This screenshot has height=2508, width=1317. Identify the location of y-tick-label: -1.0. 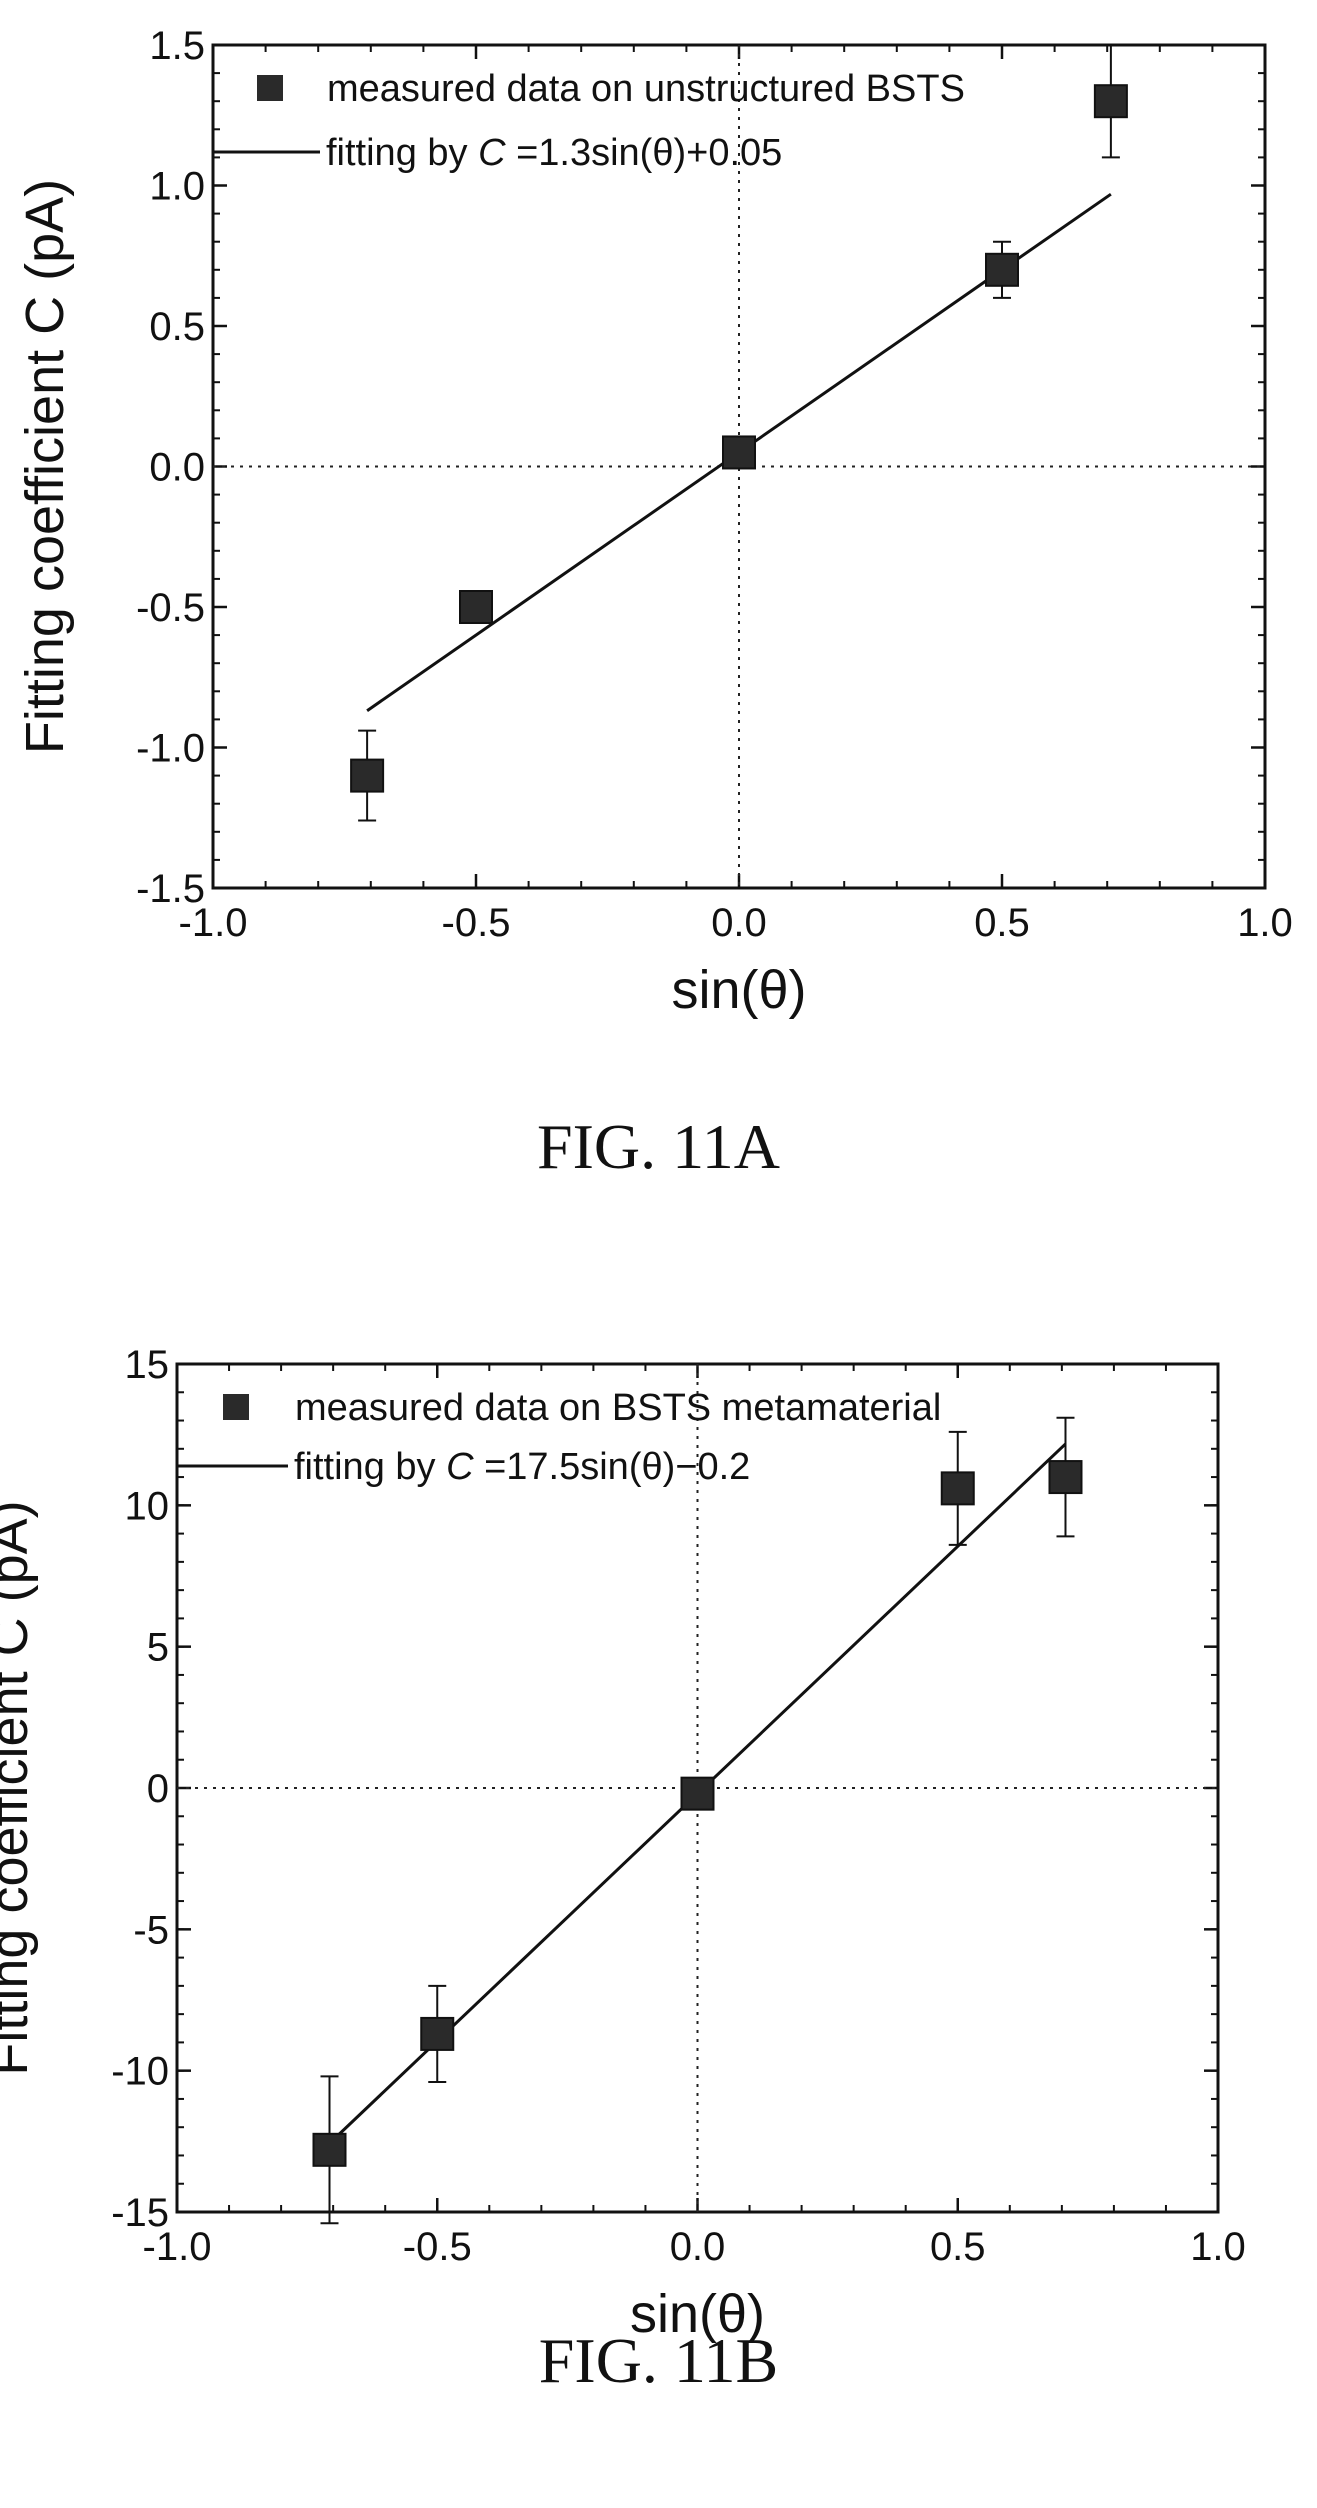
(170, 749).